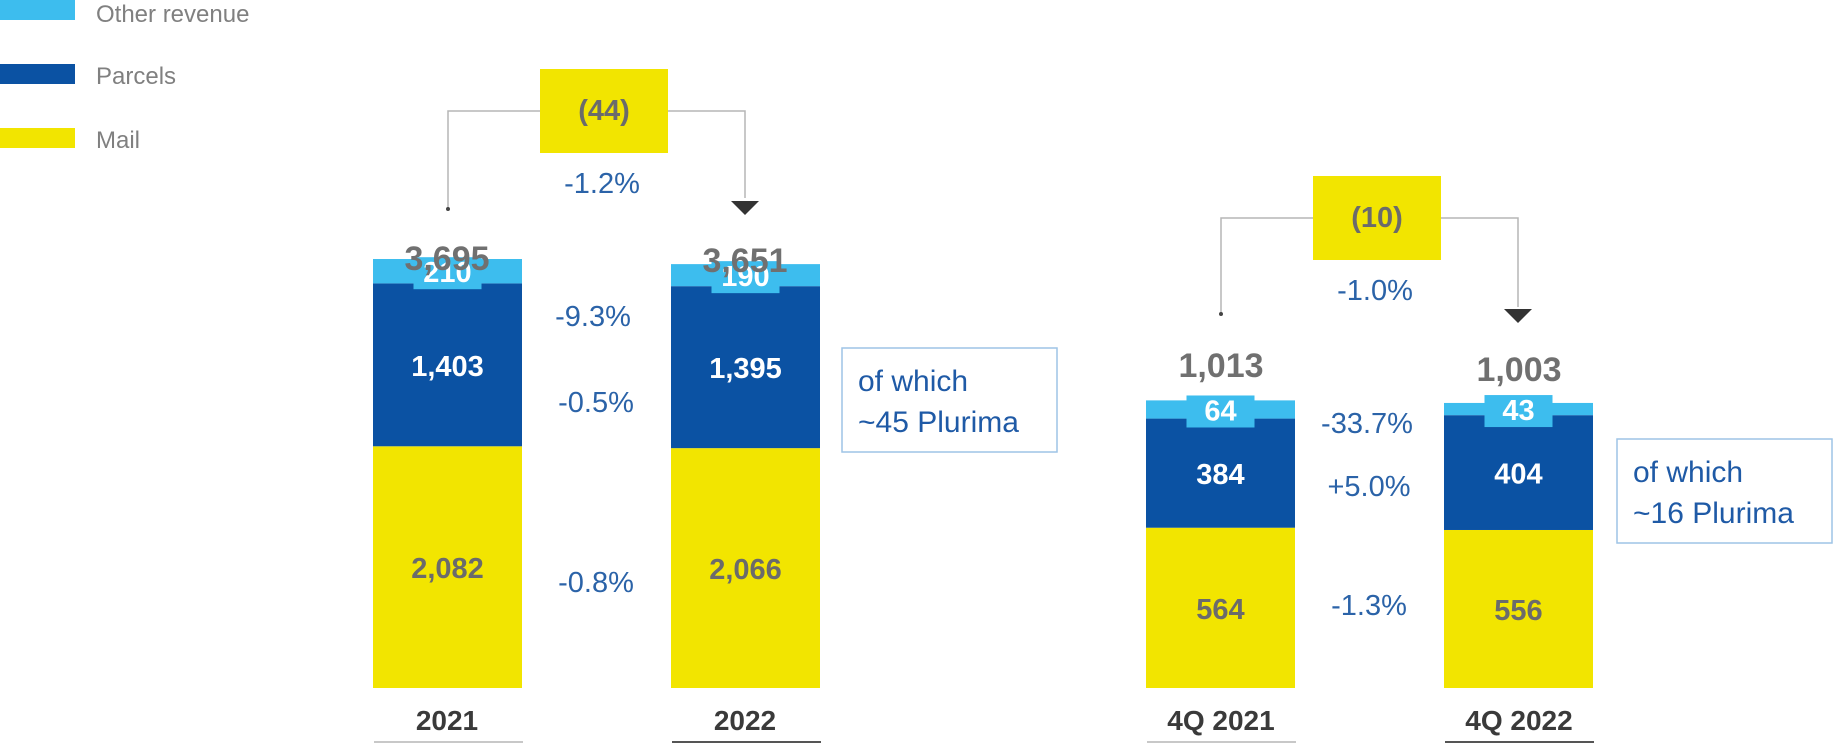 This screenshot has height=745, width=1834. I want to click on total-label: 3,651, so click(744, 261).